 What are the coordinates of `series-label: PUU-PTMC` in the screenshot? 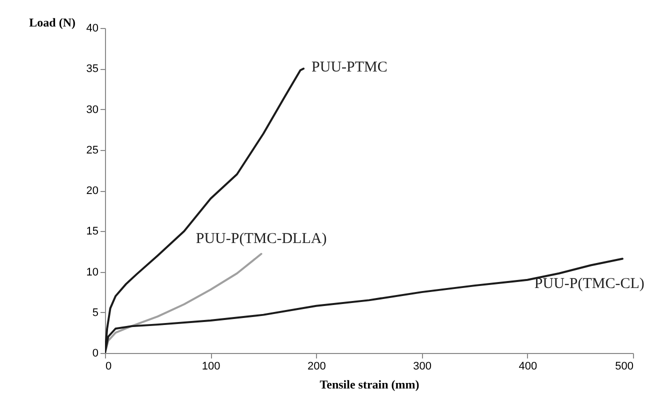 It's located at (350, 68).